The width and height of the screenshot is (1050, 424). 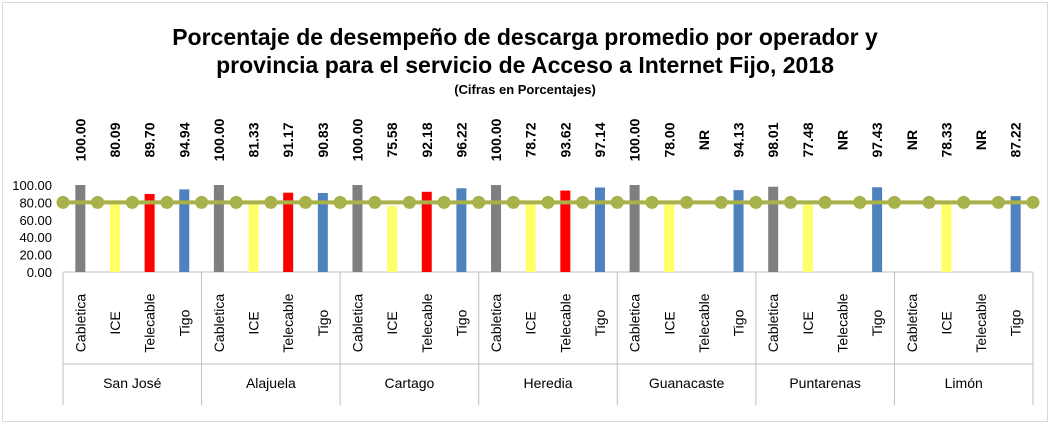 I want to click on data-label: 78.00, so click(x=669, y=139).